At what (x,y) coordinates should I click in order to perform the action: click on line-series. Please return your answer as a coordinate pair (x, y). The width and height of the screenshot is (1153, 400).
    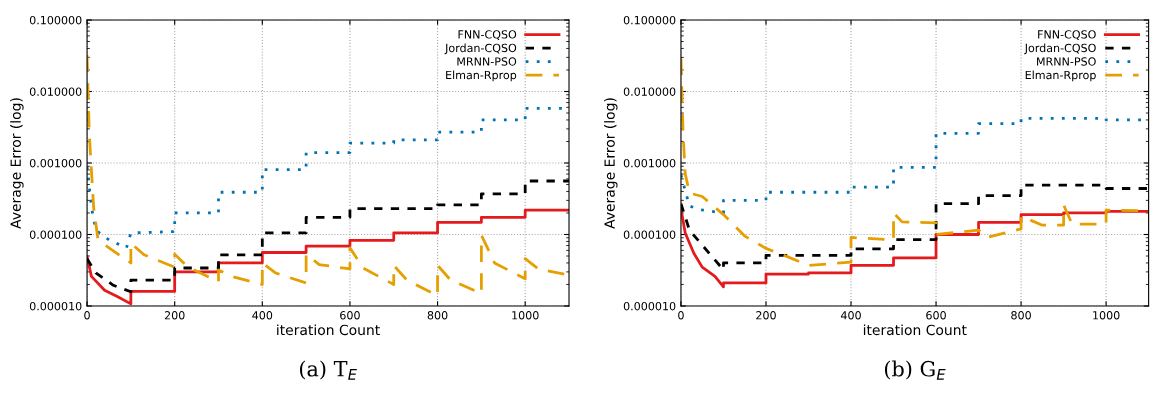
    Looking at the image, I should click on (914, 248).